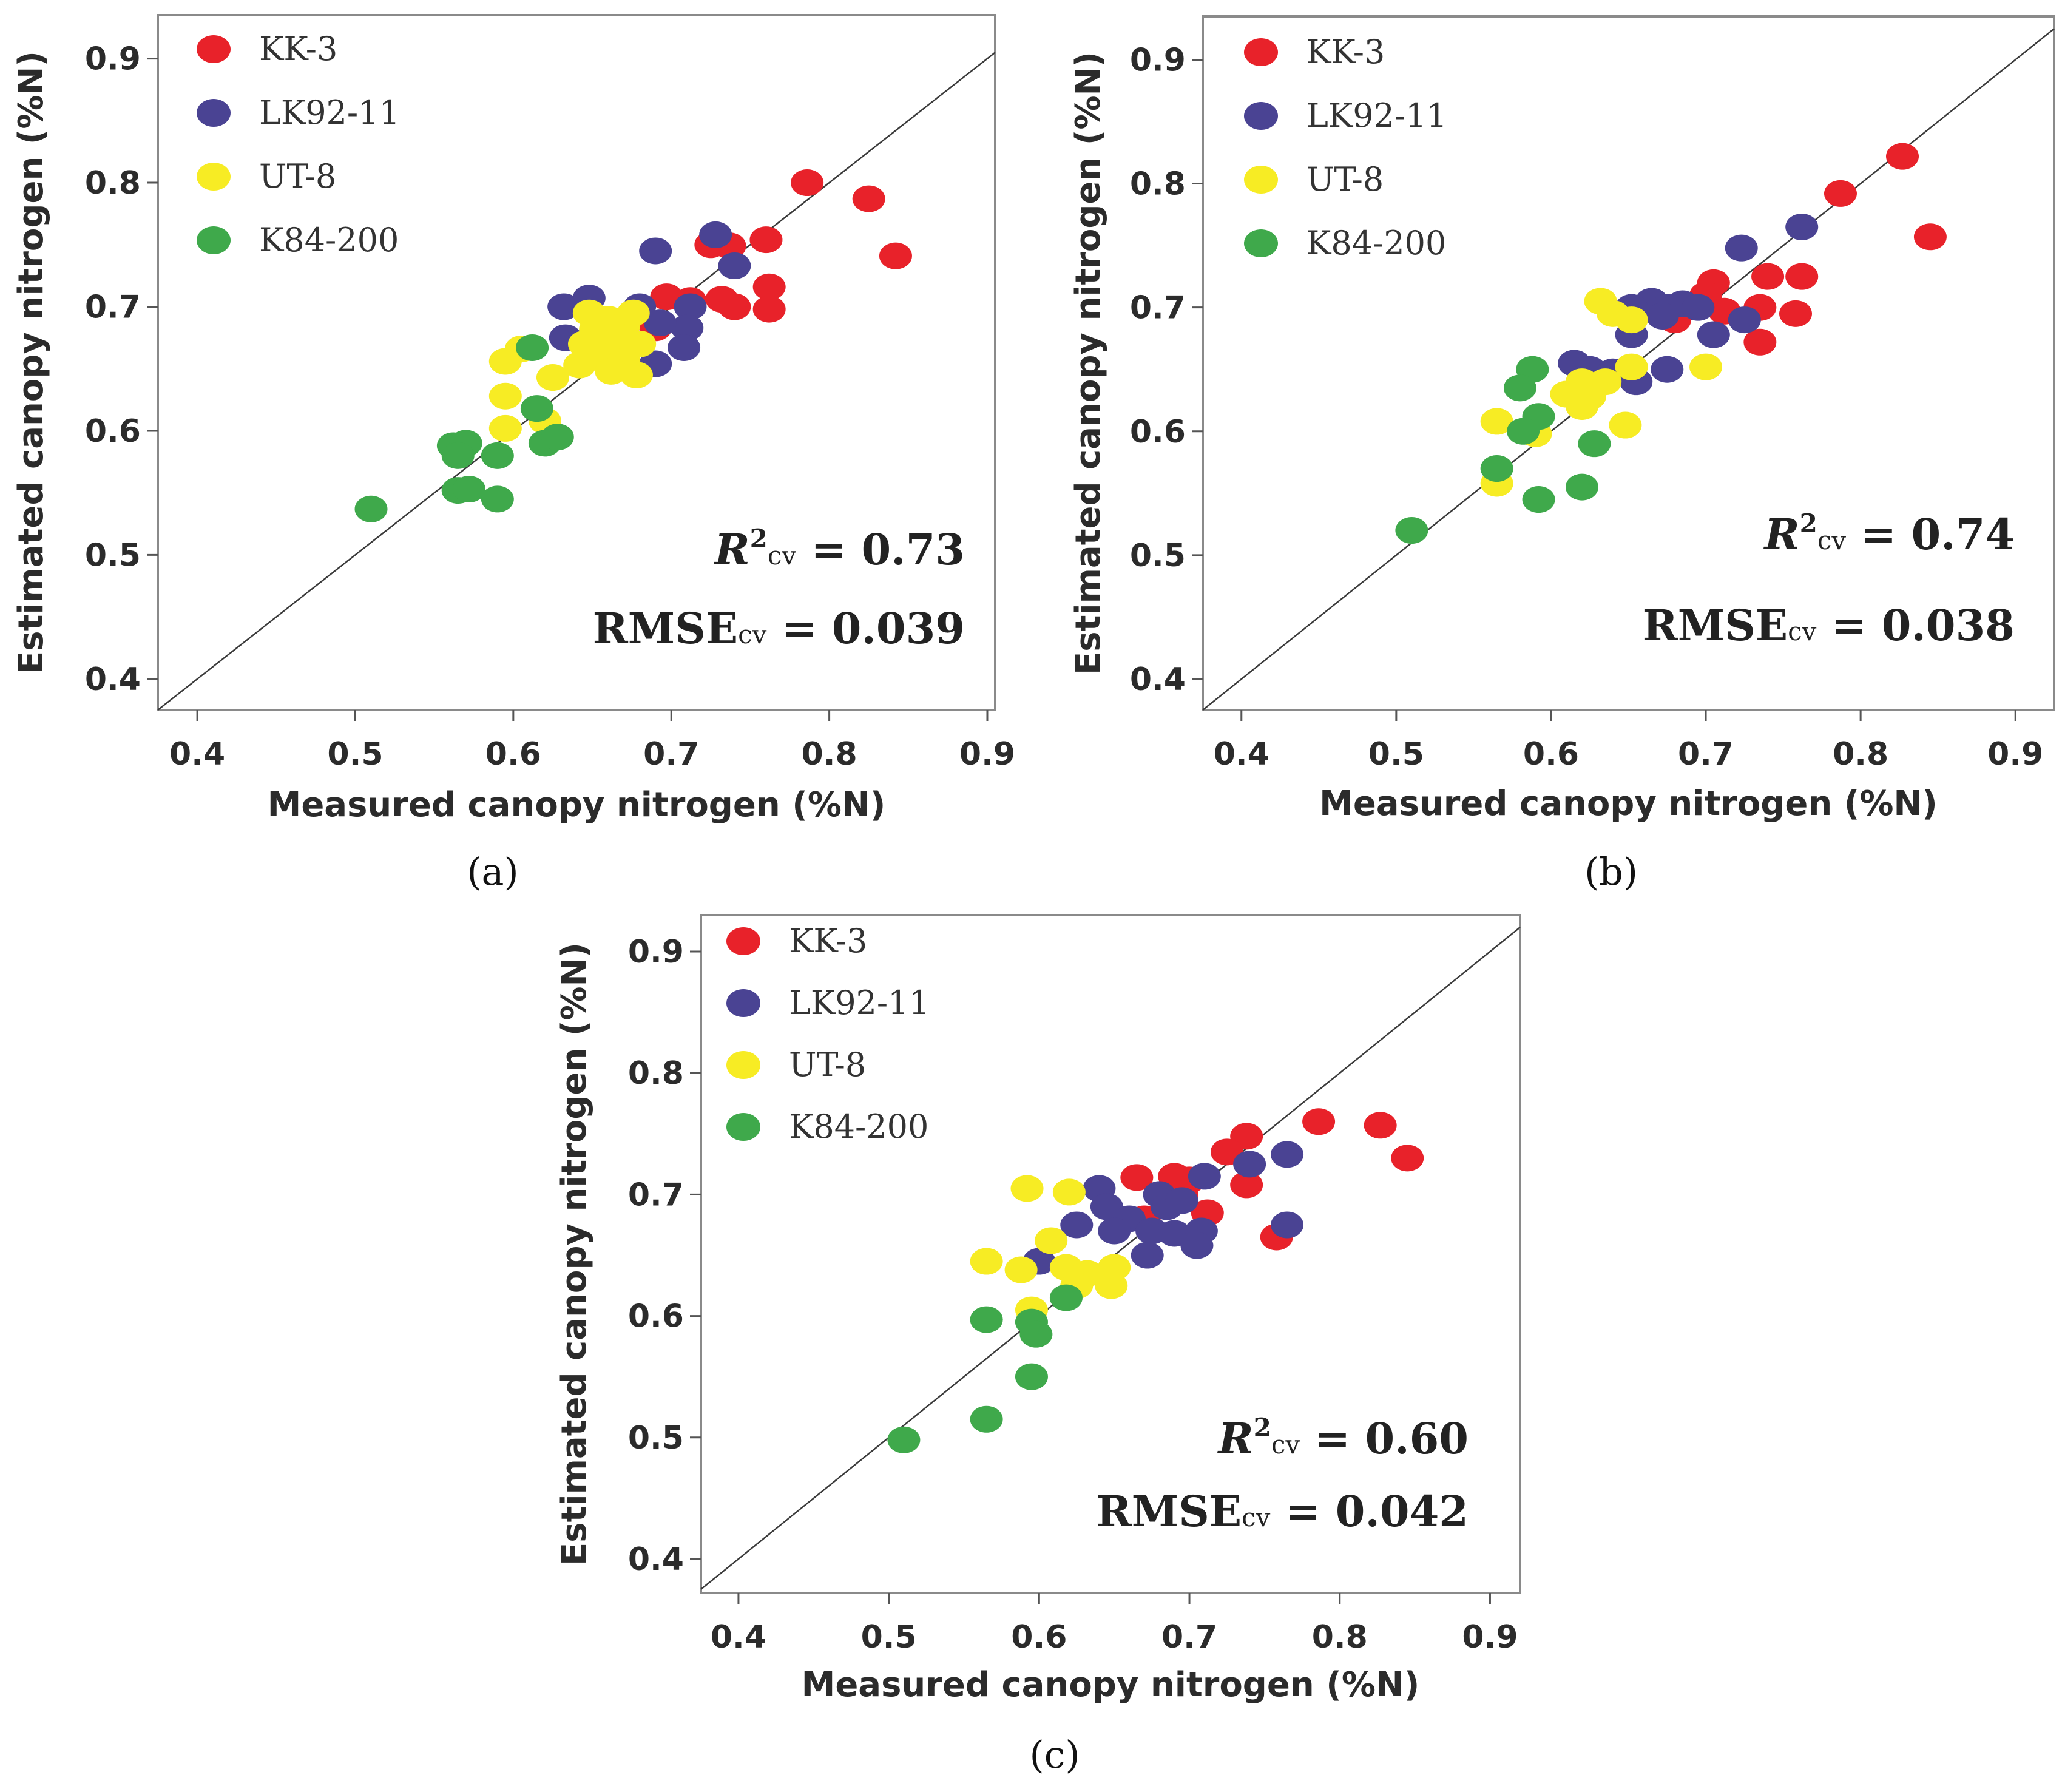  What do you see at coordinates (1384, 1438) in the screenshot?
I see `r2-value: = 0.60` at bounding box center [1384, 1438].